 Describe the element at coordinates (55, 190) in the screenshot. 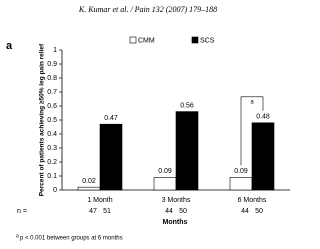

I see `y-tick-label: 0` at that location.